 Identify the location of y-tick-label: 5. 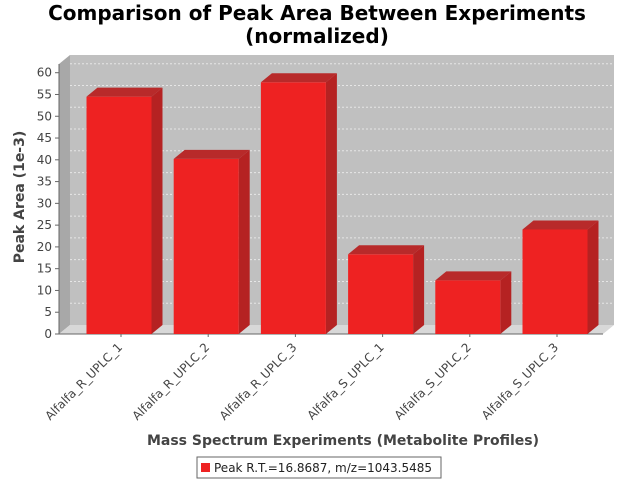
(48, 312).